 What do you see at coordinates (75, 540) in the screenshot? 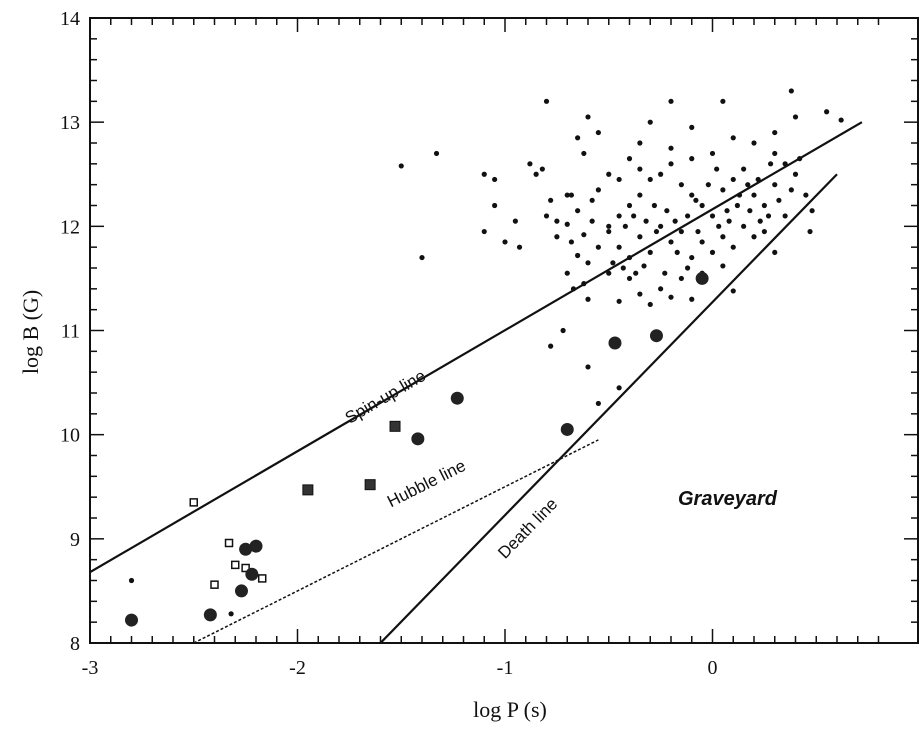
I see `y-tick-label: 9` at bounding box center [75, 540].